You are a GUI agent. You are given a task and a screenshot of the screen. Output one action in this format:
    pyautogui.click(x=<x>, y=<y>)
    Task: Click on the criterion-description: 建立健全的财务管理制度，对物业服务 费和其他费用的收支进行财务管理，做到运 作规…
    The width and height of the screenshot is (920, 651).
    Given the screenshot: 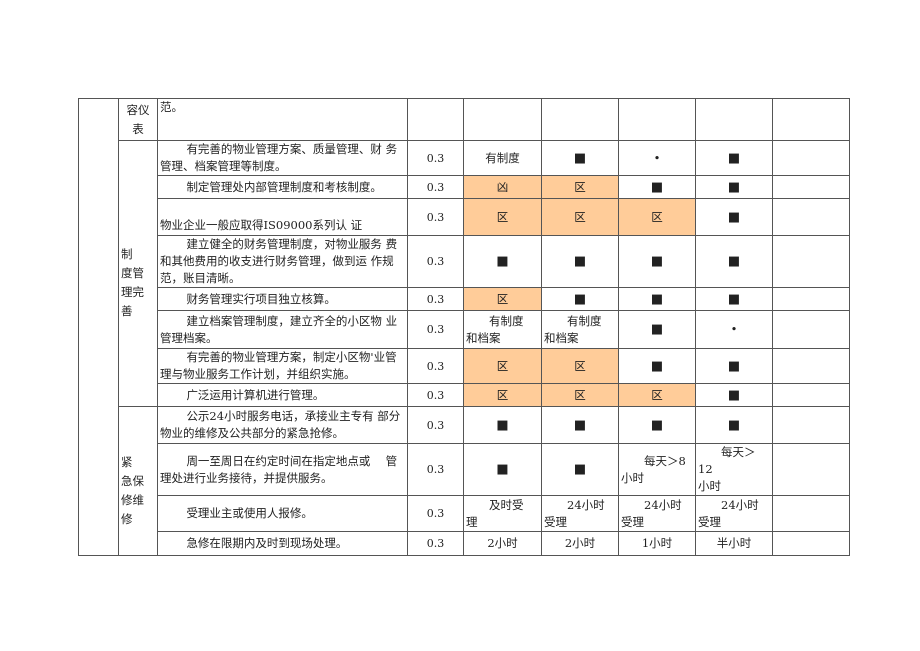 What is the action you would take?
    pyautogui.click(x=282, y=261)
    